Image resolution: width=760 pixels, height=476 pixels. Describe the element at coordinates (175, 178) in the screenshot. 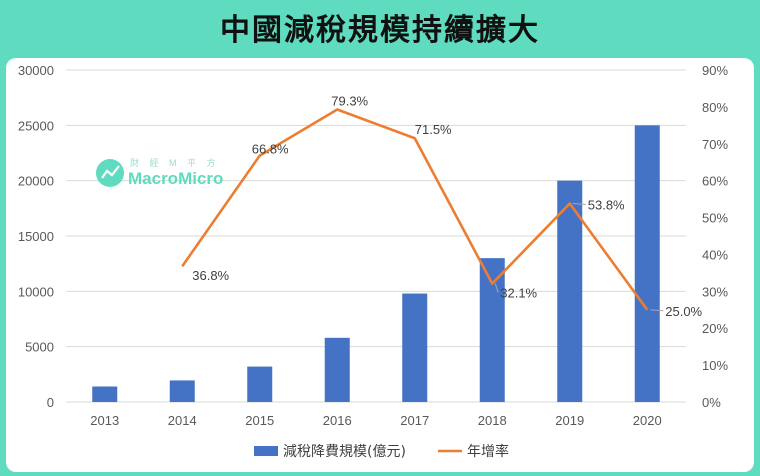

I see `logo-en-text: MacroMicro` at that location.